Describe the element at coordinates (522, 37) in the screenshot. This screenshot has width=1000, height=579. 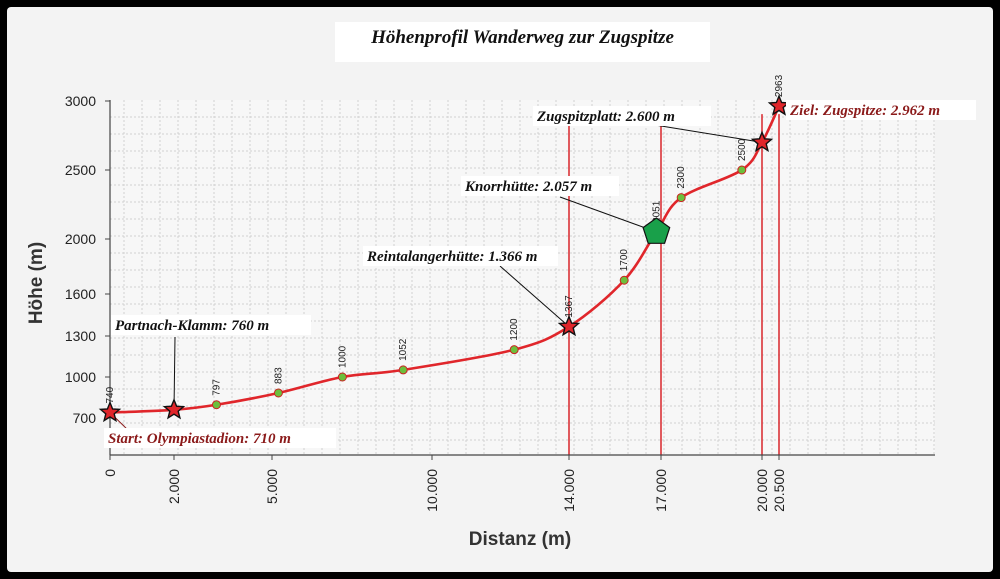
I see `chart-title: Höhenprofil Wanderweg zur Zugspitze` at that location.